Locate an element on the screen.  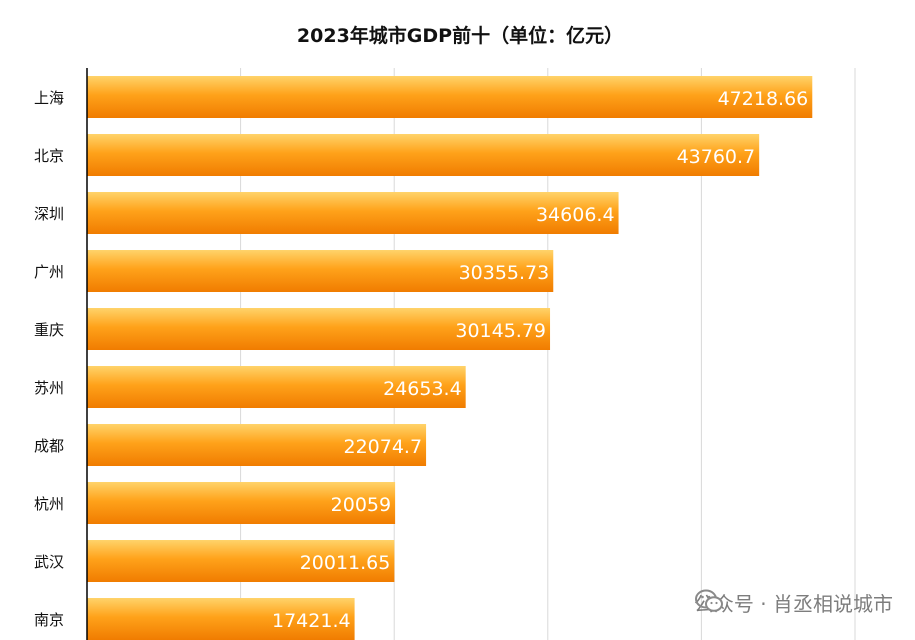
value-label: 17421.4 is located at coordinates (311, 621).